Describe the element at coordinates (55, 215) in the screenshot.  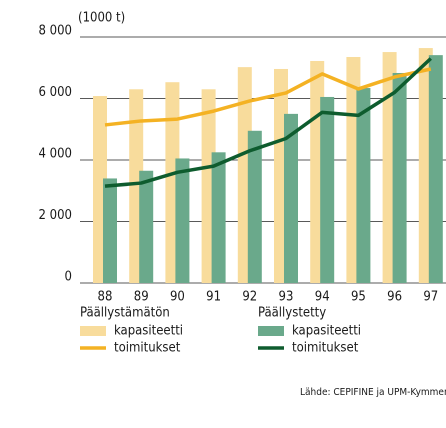
I see `y-tick-label: 2 000` at that location.